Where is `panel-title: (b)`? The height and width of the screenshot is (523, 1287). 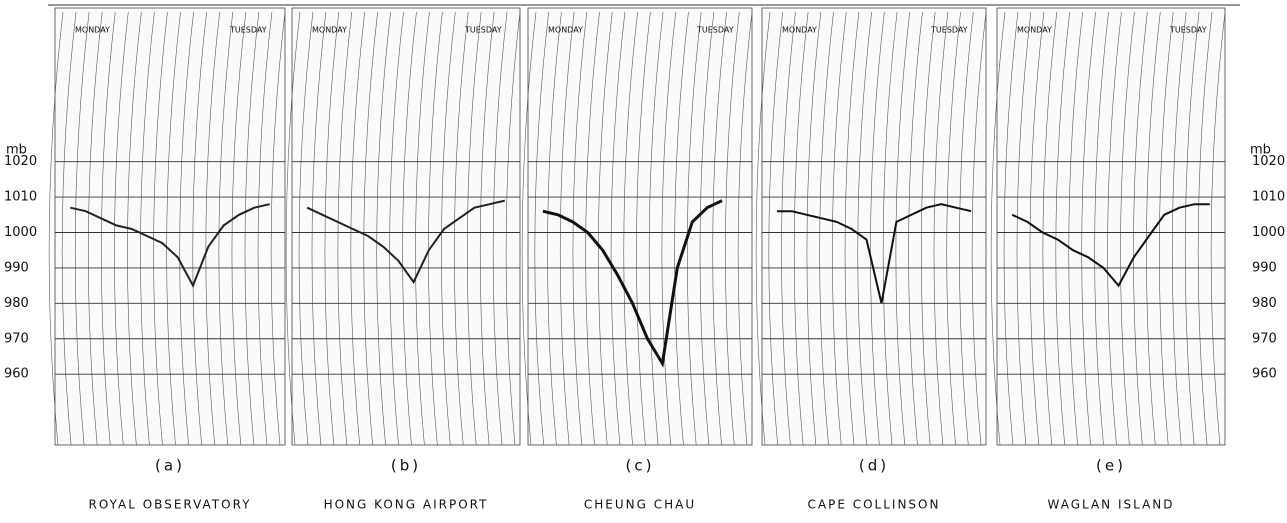 panel-title: (b) is located at coordinates (406, 466).